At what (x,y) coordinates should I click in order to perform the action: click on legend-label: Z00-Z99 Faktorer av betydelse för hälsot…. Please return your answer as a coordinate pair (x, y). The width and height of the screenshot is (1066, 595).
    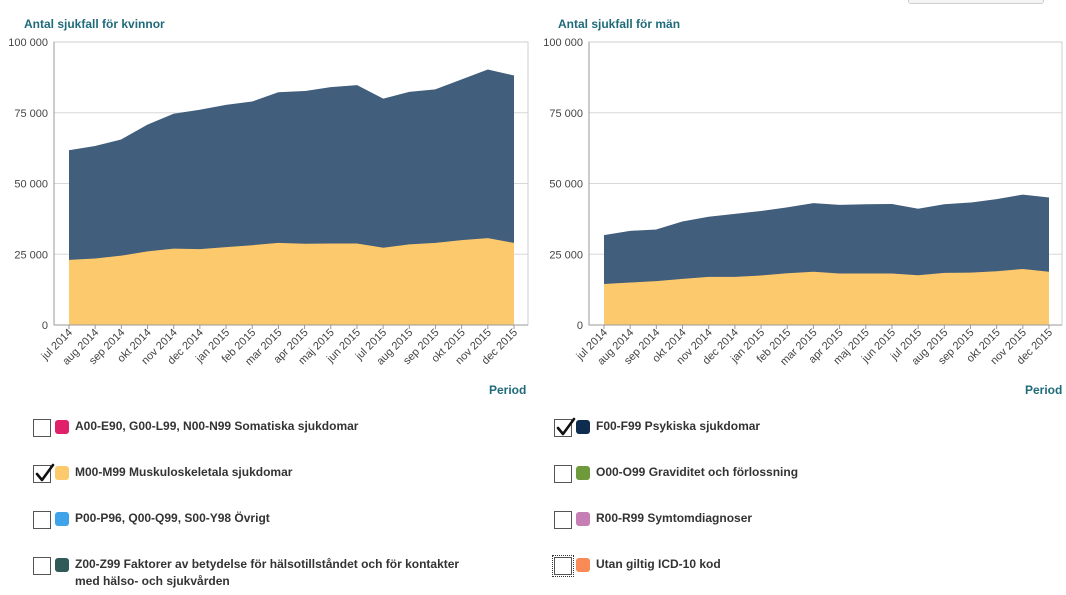
    Looking at the image, I should click on (267, 572).